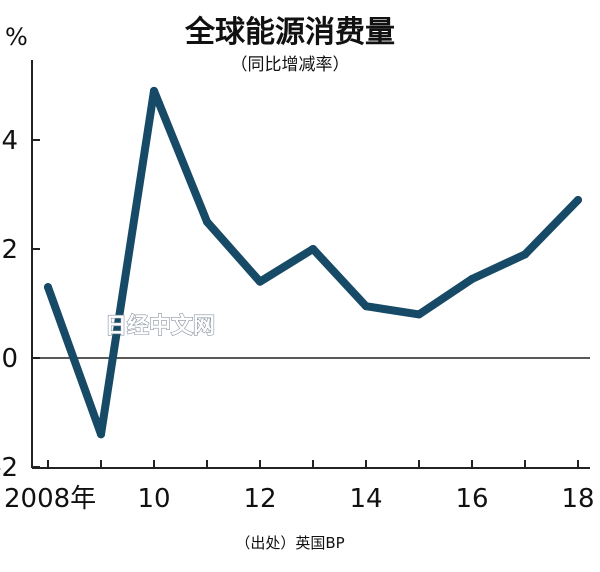 This screenshot has height=572, width=600. Describe the element at coordinates (9, 359) in the screenshot. I see `y-tick-label: 0` at that location.